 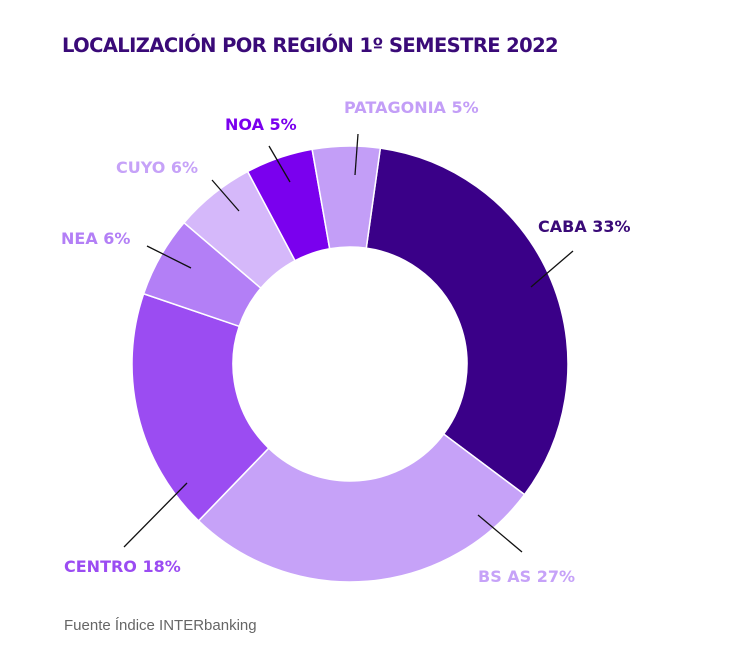 I want to click on leader-line-centro, so click(x=155, y=515).